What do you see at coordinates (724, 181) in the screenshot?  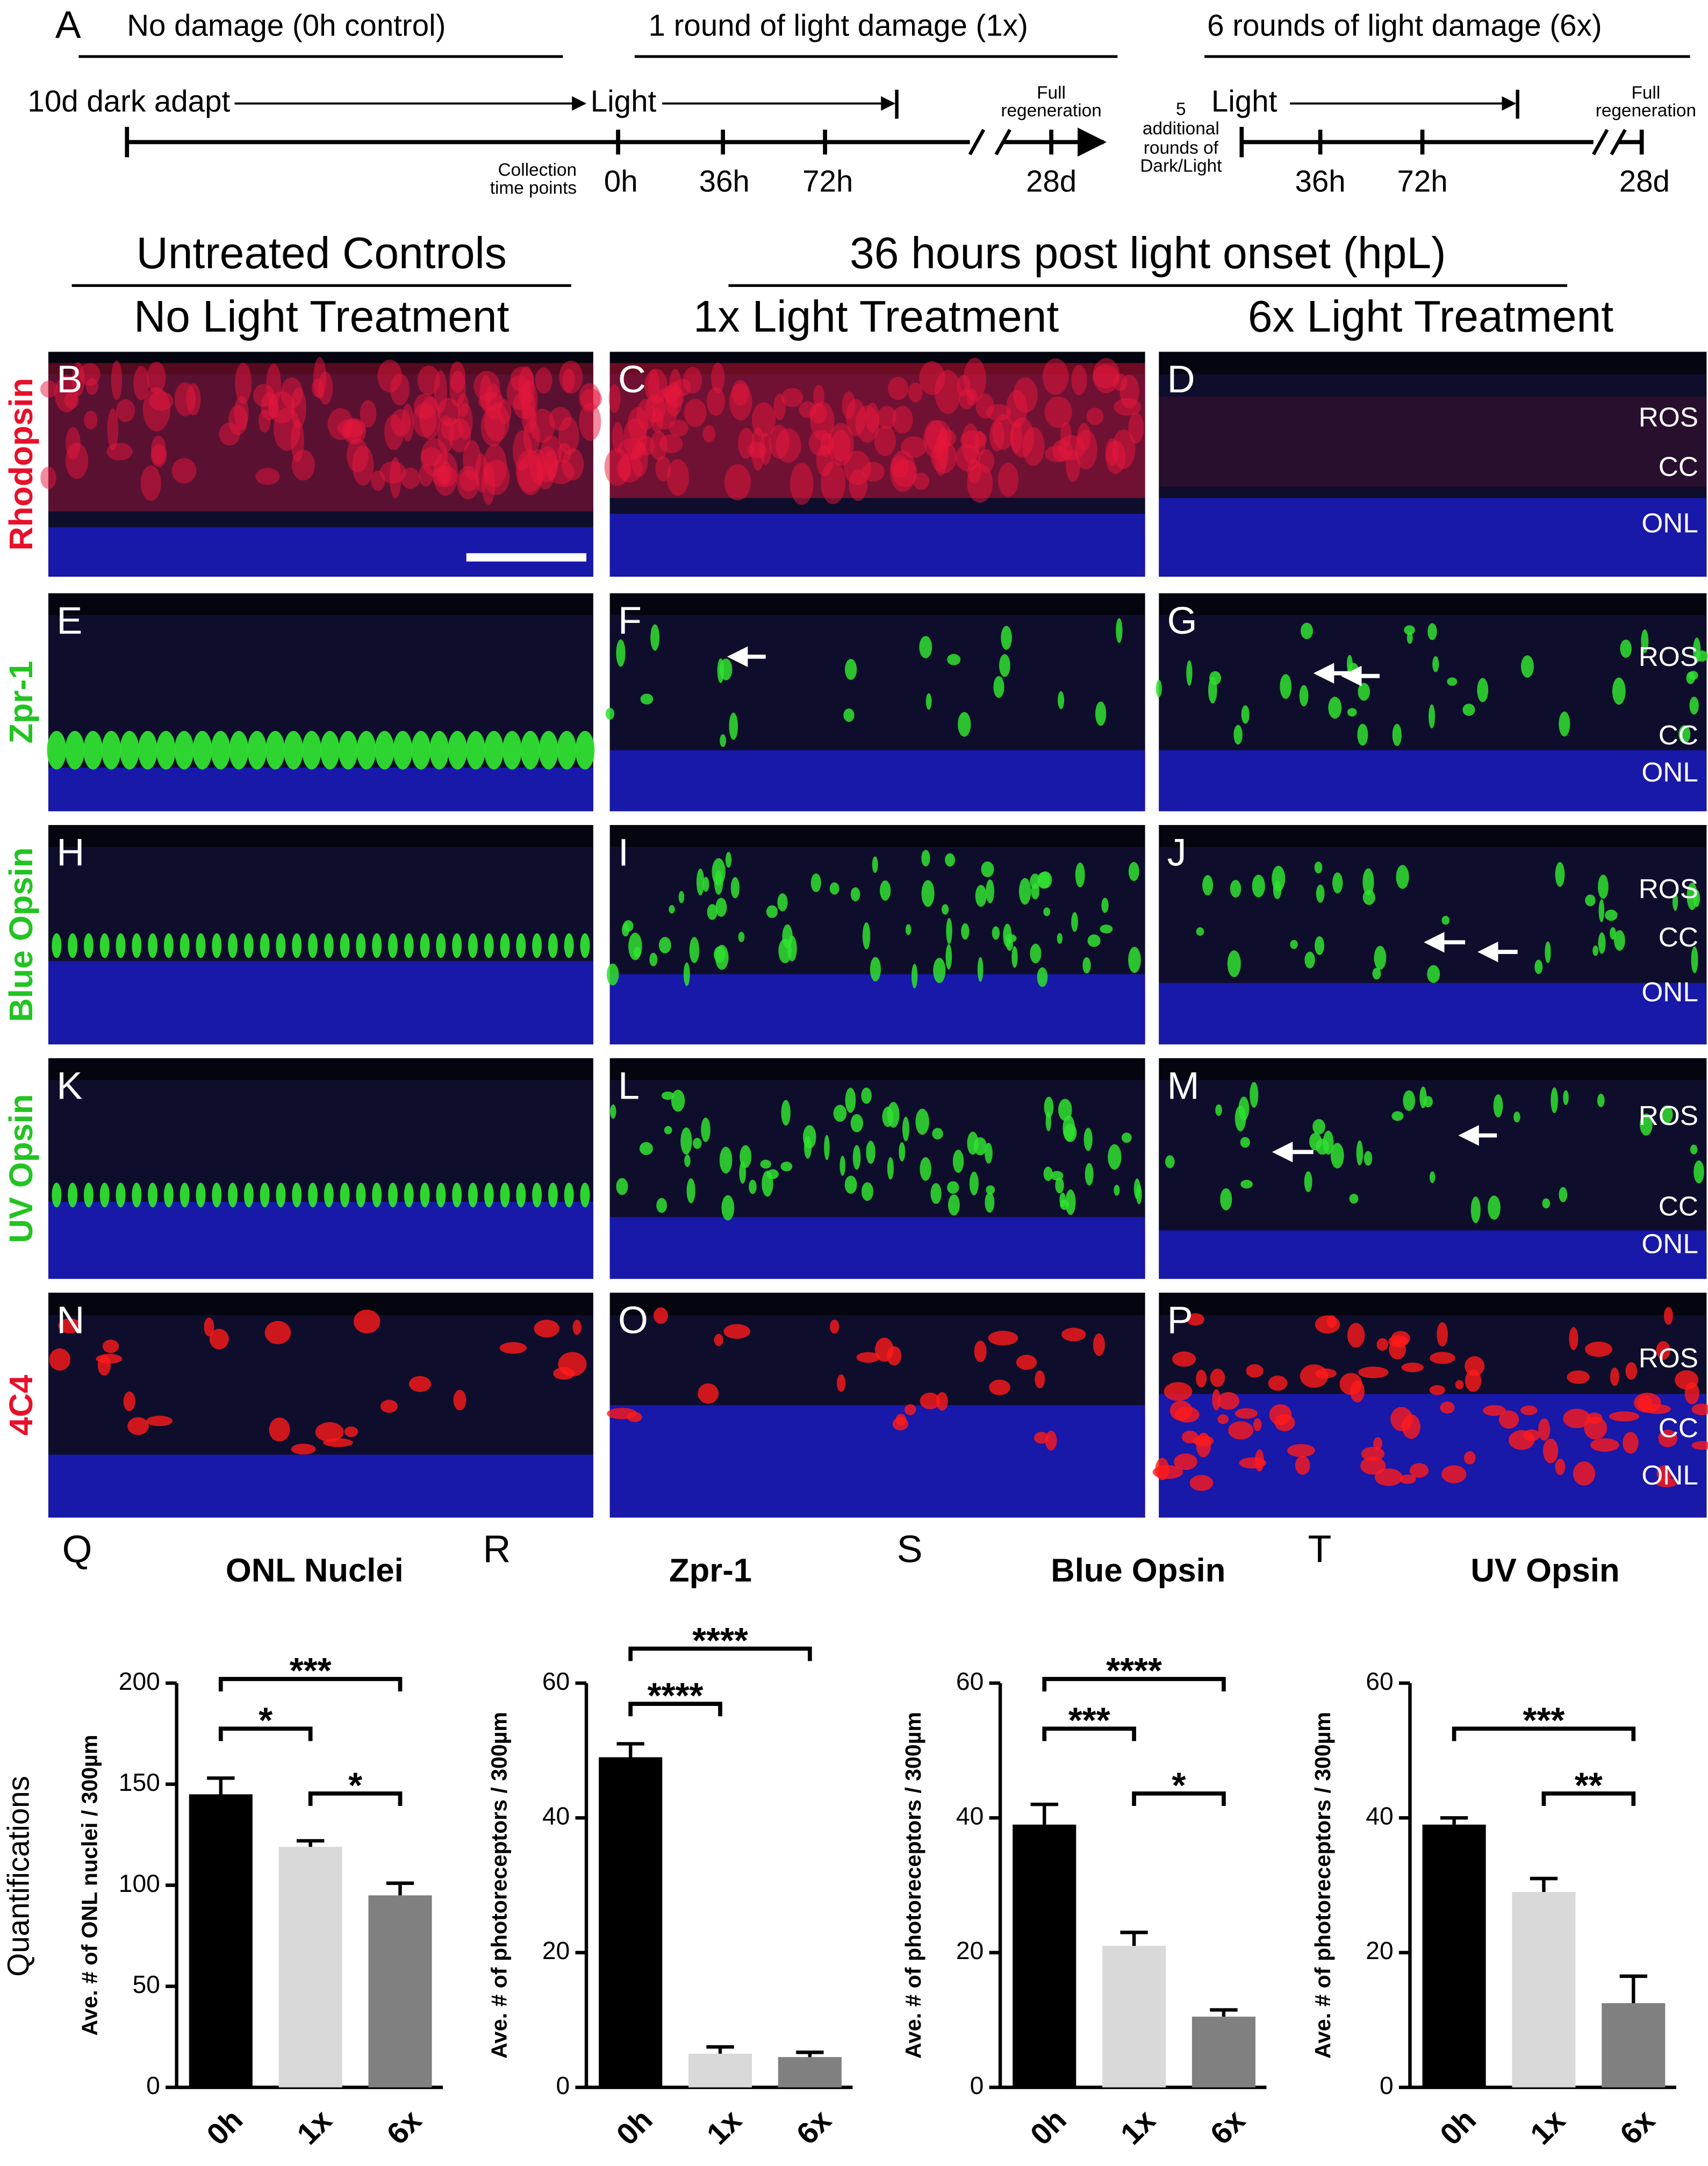 I see `time-label: 36h` at bounding box center [724, 181].